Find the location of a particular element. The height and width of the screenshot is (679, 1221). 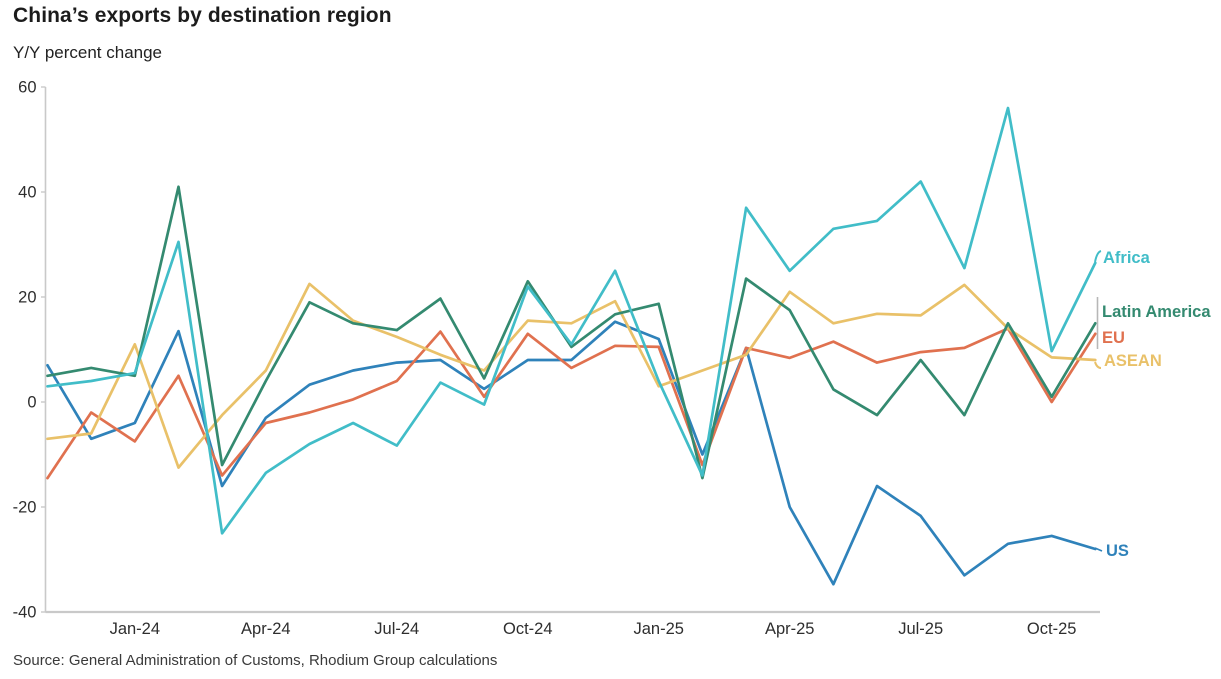

legend-label-latin-america: Latin America is located at coordinates (1156, 312).